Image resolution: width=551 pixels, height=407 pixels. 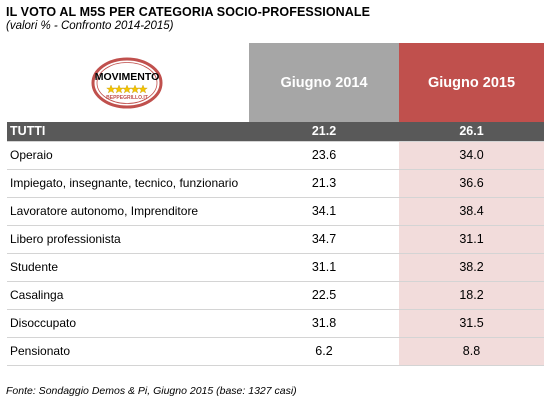 I want to click on row-label: Casalinga, so click(x=37, y=295).